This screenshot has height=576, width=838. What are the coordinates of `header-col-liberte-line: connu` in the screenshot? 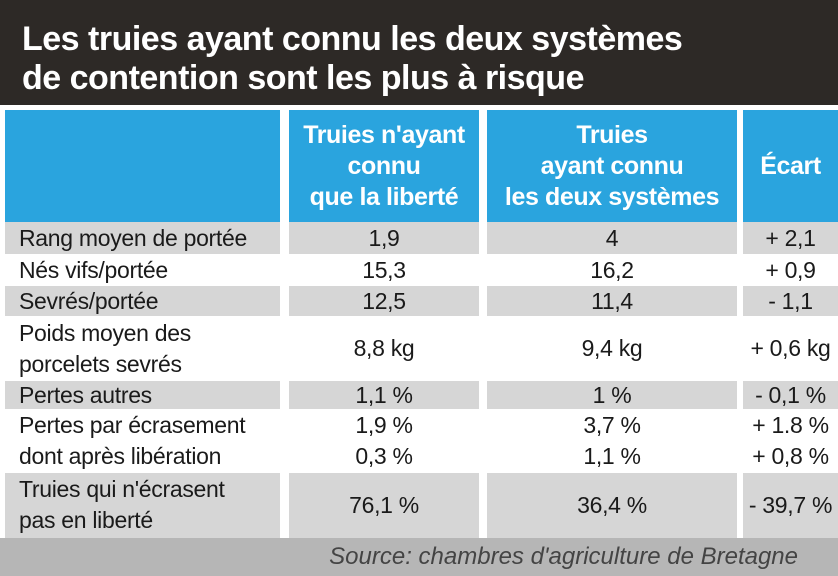 It's located at (384, 165).